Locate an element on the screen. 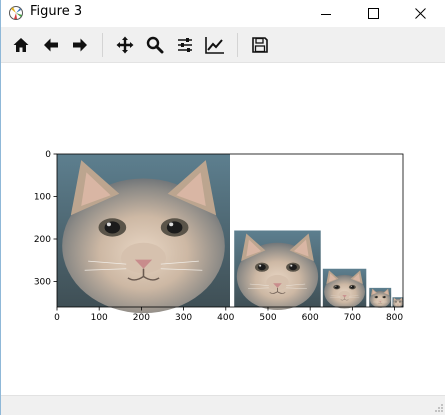 This screenshot has width=445, height=415. y-tick-label: 300 is located at coordinates (42, 283).